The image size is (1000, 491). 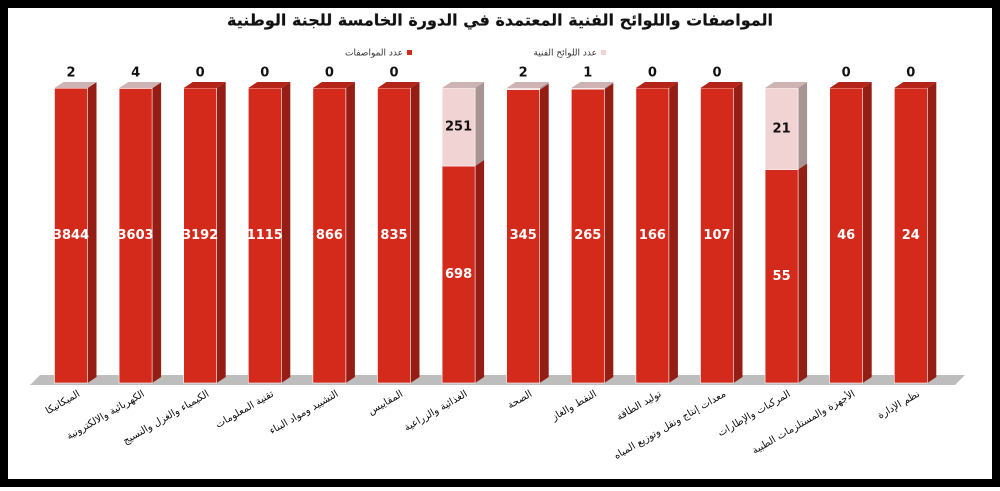 What do you see at coordinates (136, 235) in the screenshot?
I see `data-label: 3603` at bounding box center [136, 235].